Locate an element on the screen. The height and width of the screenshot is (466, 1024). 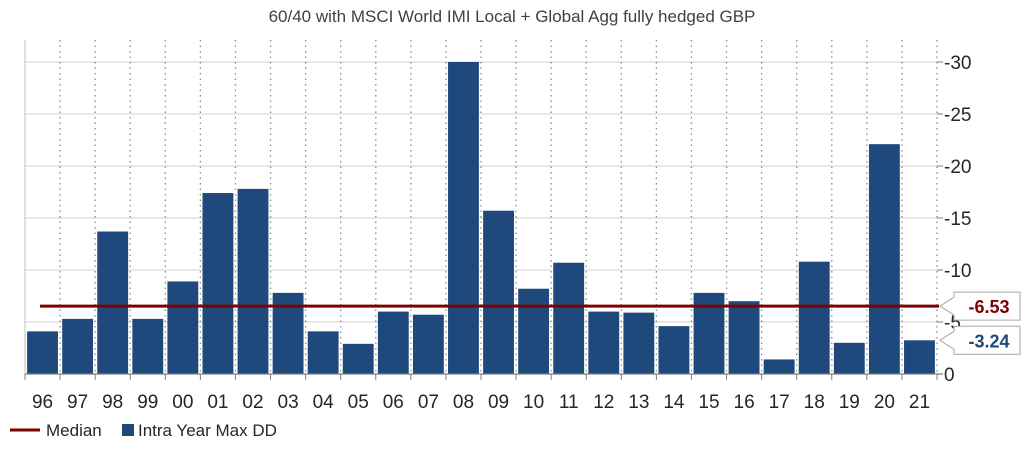
legend: Median Intra Year Max DD is located at coordinates (143, 430).